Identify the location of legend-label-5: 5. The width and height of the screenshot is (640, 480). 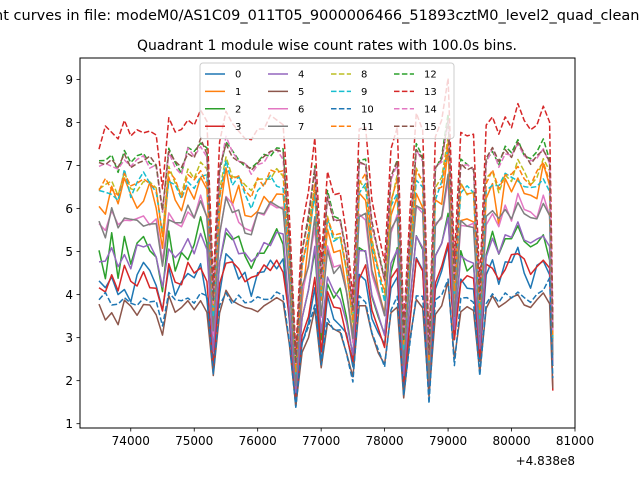
(301, 92).